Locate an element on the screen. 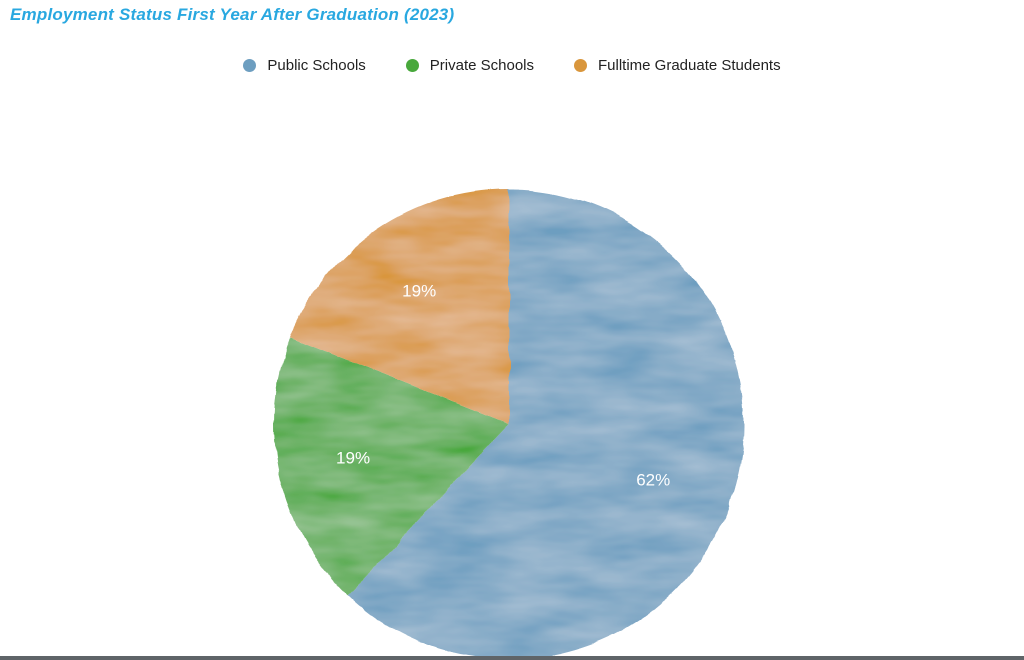 This screenshot has width=1024, height=660. legend-label-private-schools: Private Schools is located at coordinates (481, 65).